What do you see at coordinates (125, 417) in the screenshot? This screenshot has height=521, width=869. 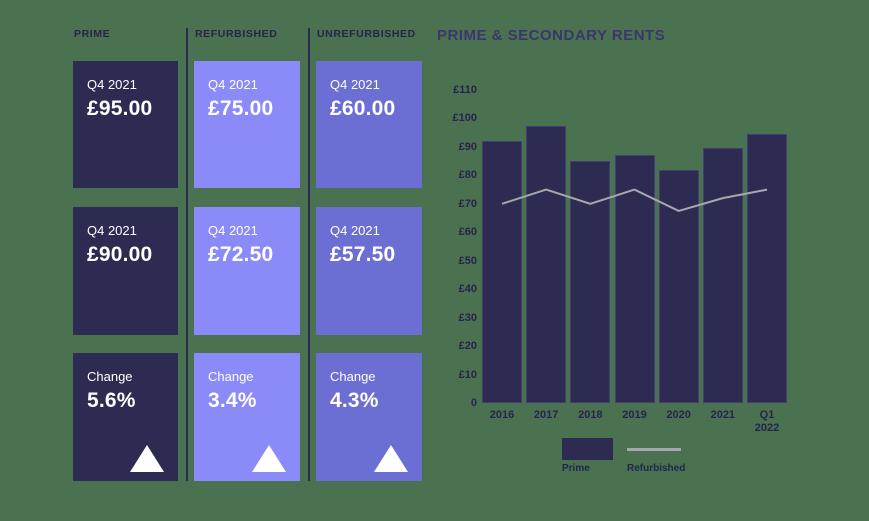 I see `stat-card-prime-change: Change 5.6%` at bounding box center [125, 417].